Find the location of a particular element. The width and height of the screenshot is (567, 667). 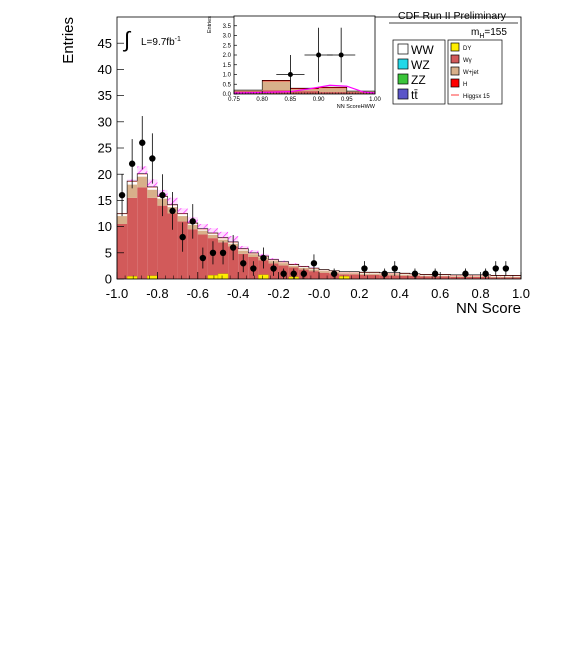

legend-swatch-dy is located at coordinates (455, 47).